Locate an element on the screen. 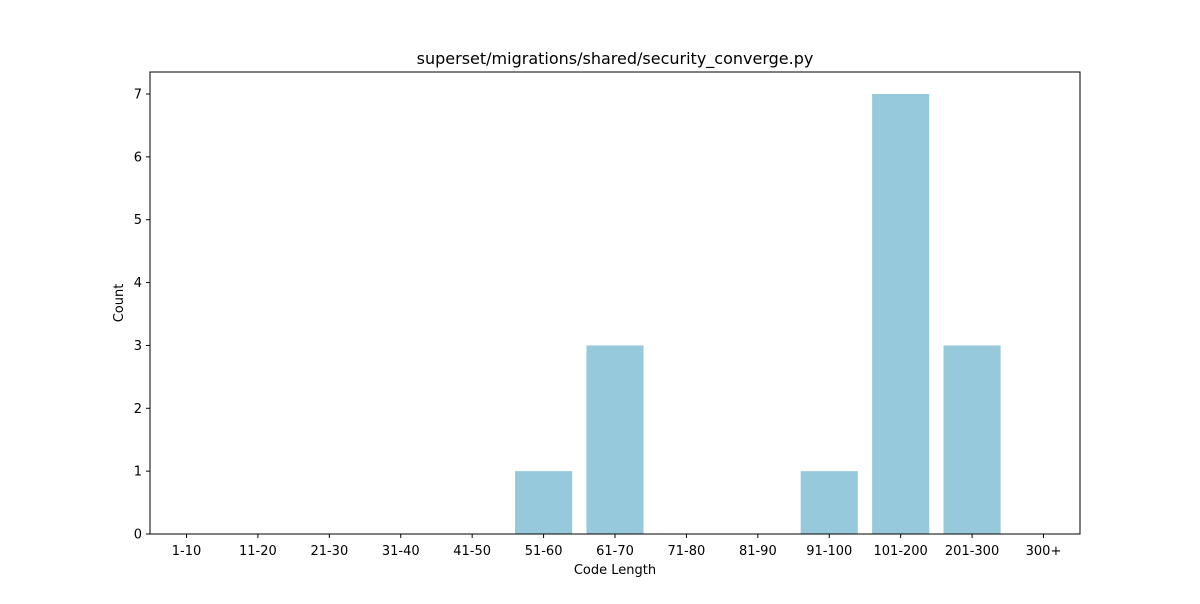 This screenshot has width=1200, height=604. x-tick-label: 201-300 is located at coordinates (972, 551).